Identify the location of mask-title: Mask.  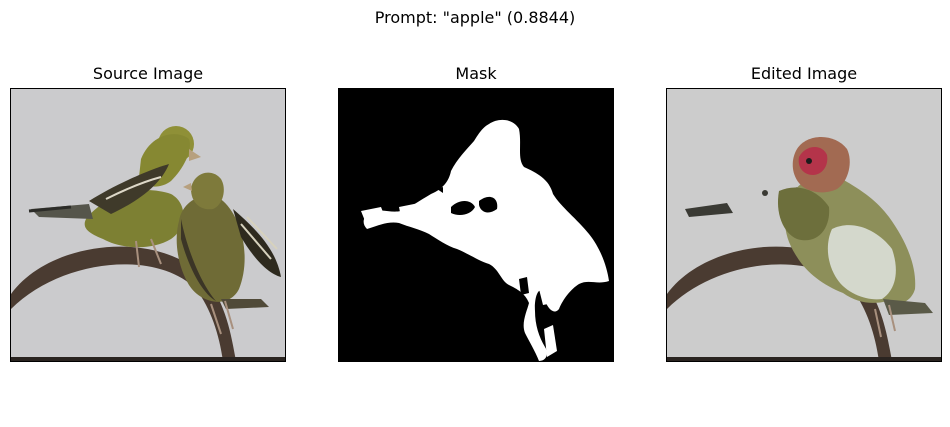
(476, 73).